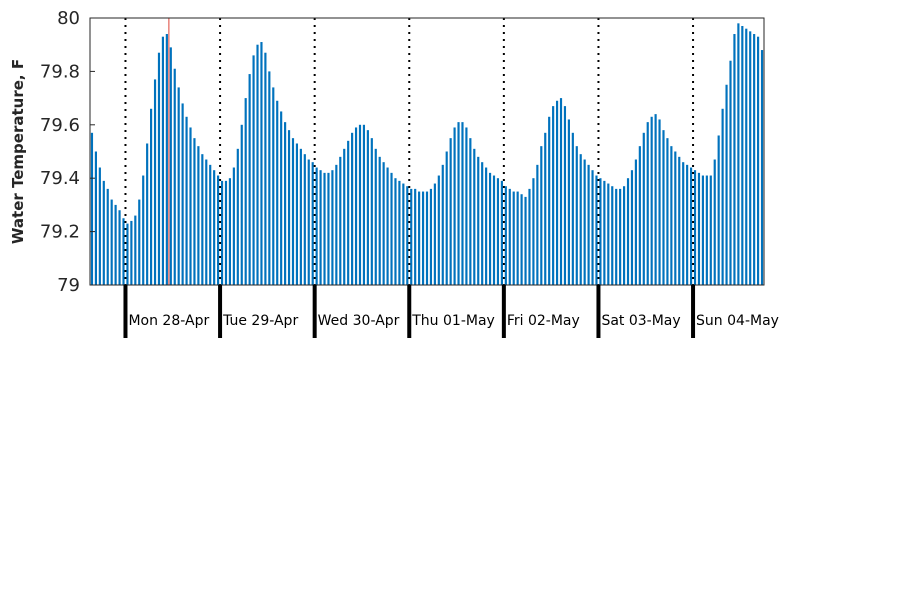 The width and height of the screenshot is (900, 600). Describe the element at coordinates (68, 18) in the screenshot. I see `y-tick-label: 80` at that location.